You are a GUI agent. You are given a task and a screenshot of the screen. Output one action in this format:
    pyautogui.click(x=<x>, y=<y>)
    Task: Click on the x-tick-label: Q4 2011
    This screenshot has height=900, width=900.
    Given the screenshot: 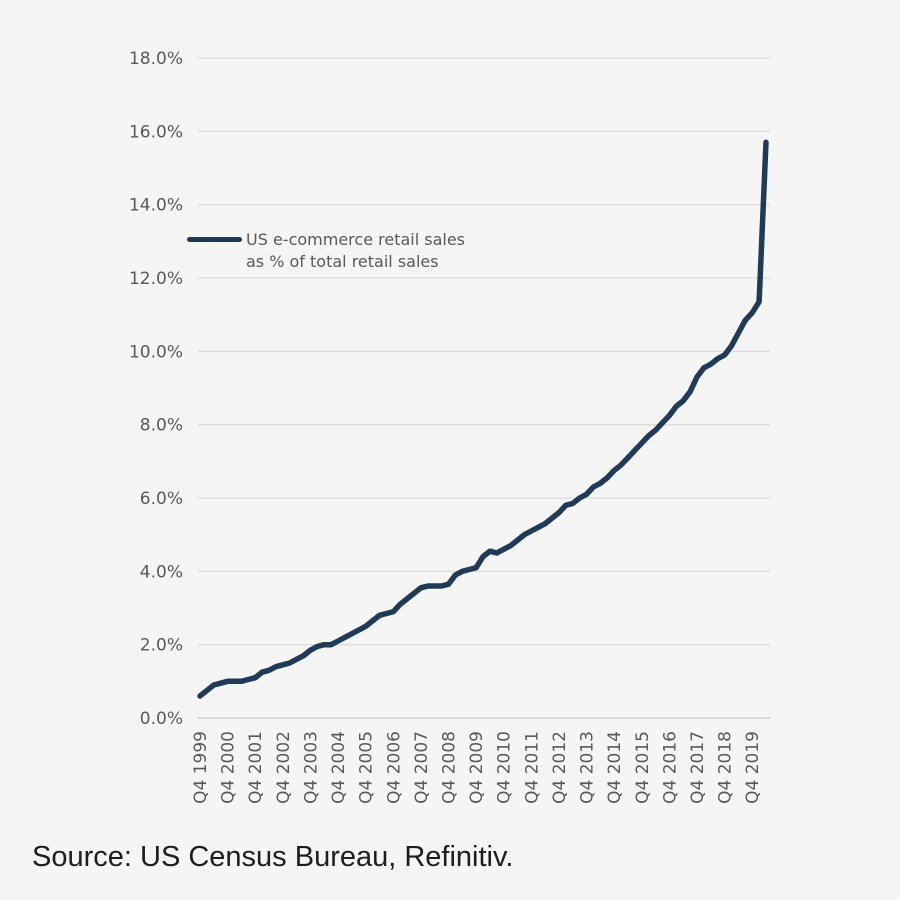 What is the action you would take?
    pyautogui.click(x=532, y=767)
    